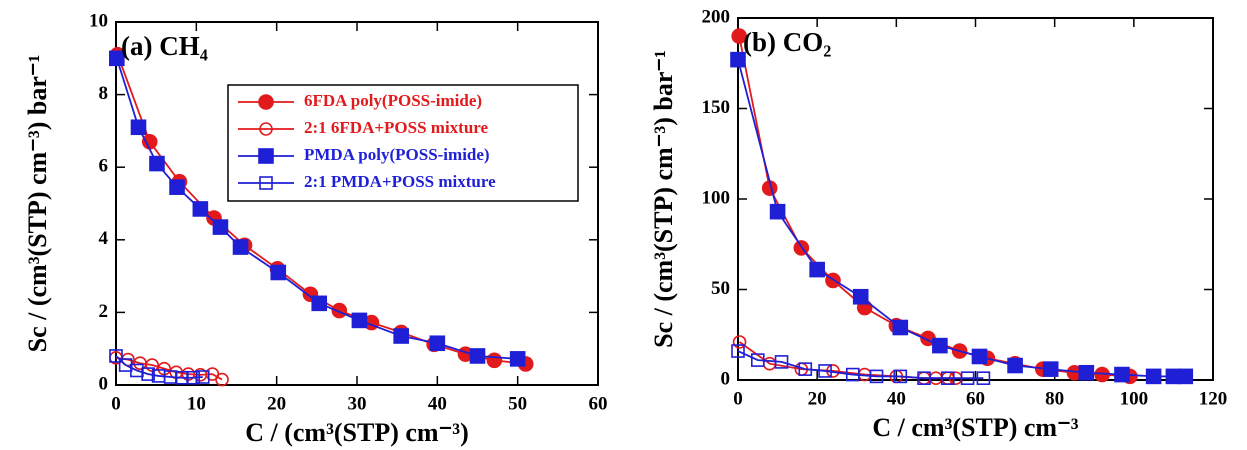  I want to click on legend-label: 2:1 PMDA+POSS mixture, so click(400, 181).